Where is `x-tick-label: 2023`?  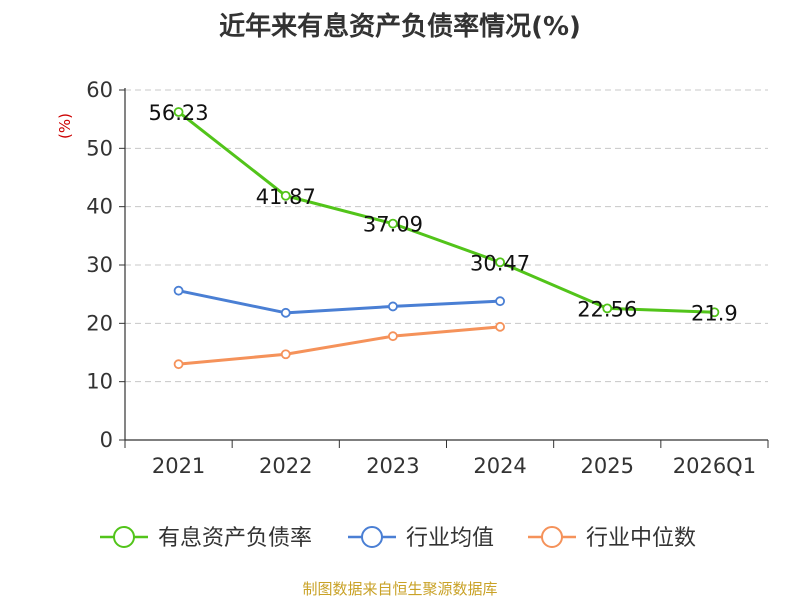 x-tick-label: 2023 is located at coordinates (392, 466).